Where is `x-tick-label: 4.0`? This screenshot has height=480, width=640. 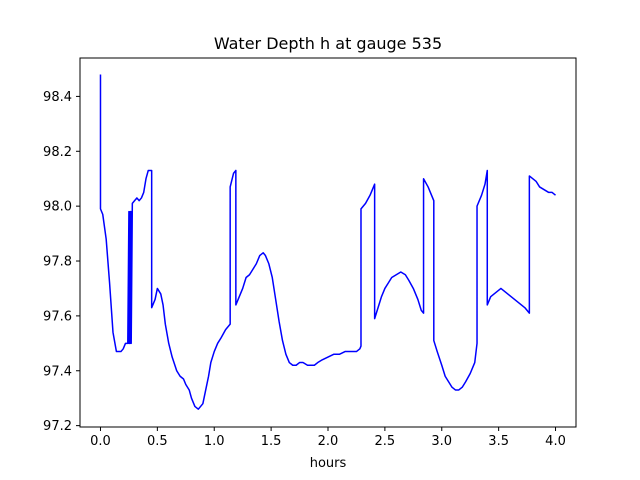
x-tick-label: 4.0 is located at coordinates (555, 441).